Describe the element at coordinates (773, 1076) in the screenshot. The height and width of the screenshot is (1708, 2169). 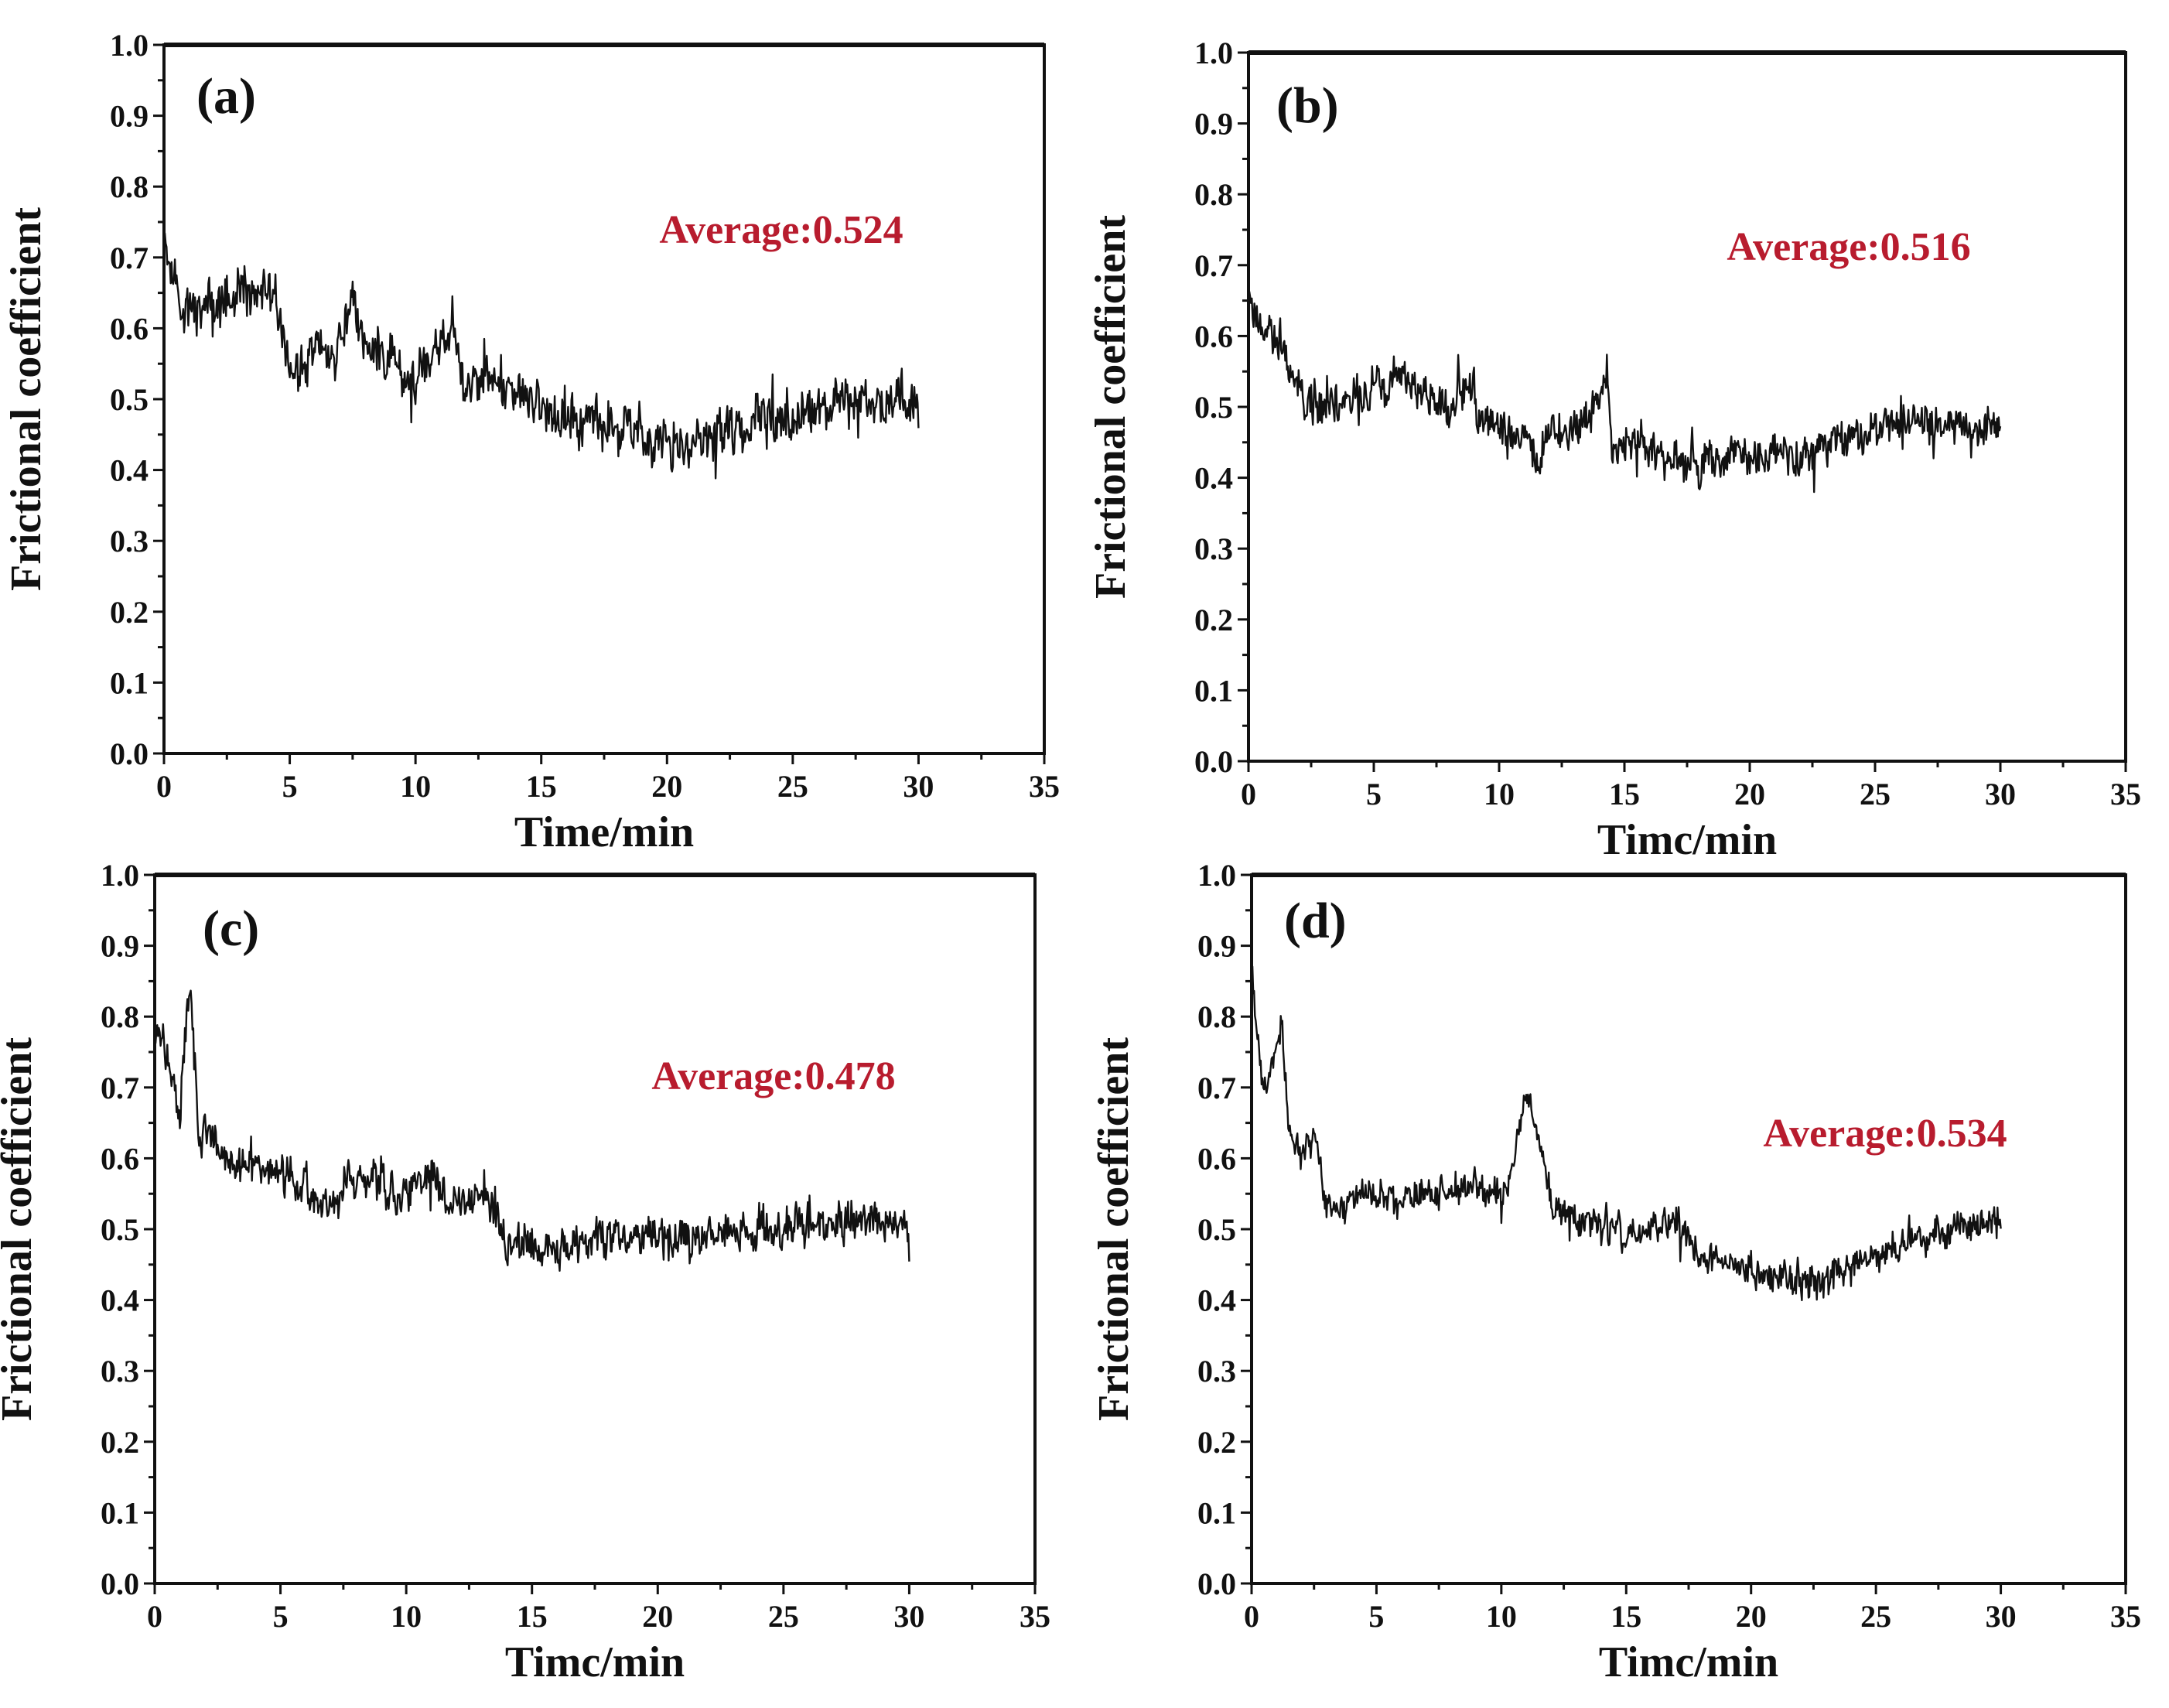
I see `average-annotation: Average:0.478` at that location.